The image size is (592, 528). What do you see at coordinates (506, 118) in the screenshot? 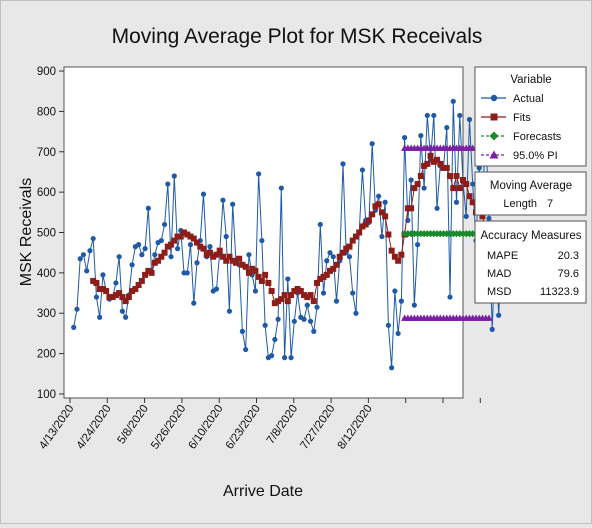
I see `legend-item-fits: Fits` at bounding box center [506, 118].